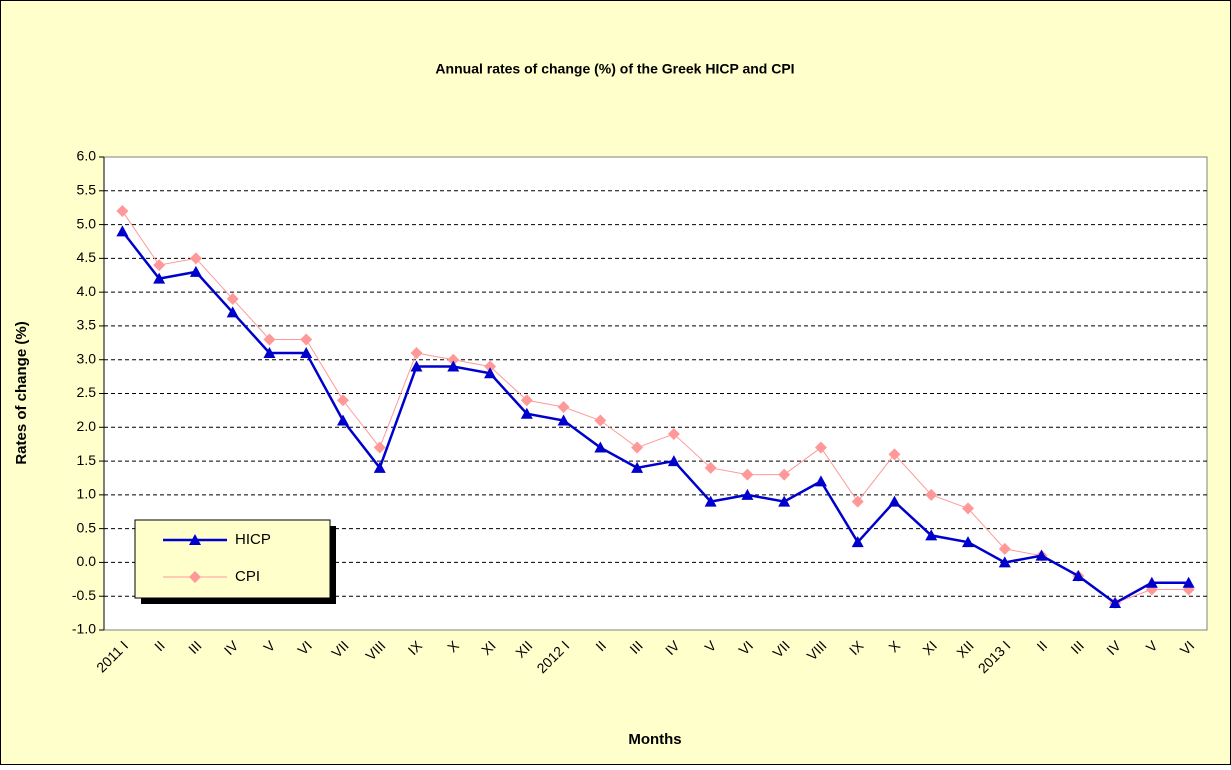  What do you see at coordinates (247, 576) in the screenshot?
I see `legend-label: CPI` at bounding box center [247, 576].